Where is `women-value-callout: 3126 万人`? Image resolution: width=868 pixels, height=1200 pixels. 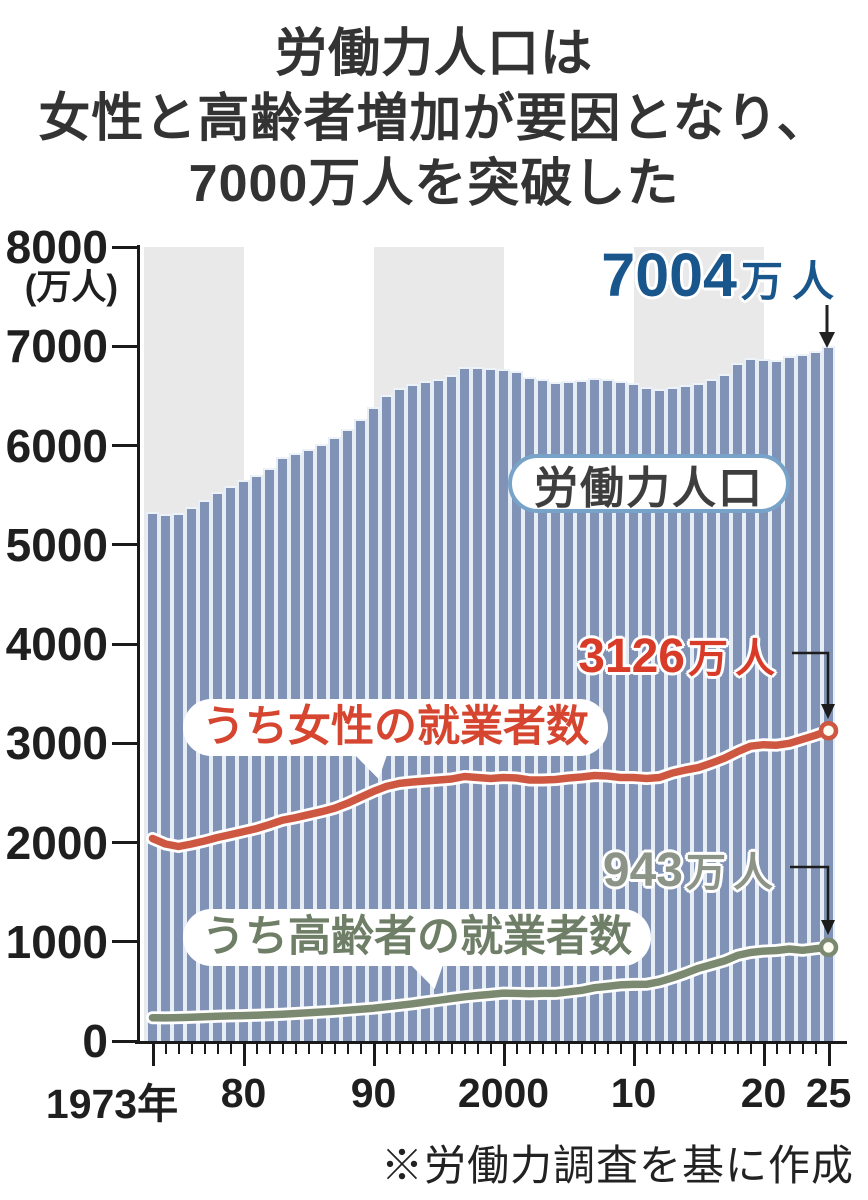
women-value-callout: 3126 万人 is located at coordinates (680, 655).